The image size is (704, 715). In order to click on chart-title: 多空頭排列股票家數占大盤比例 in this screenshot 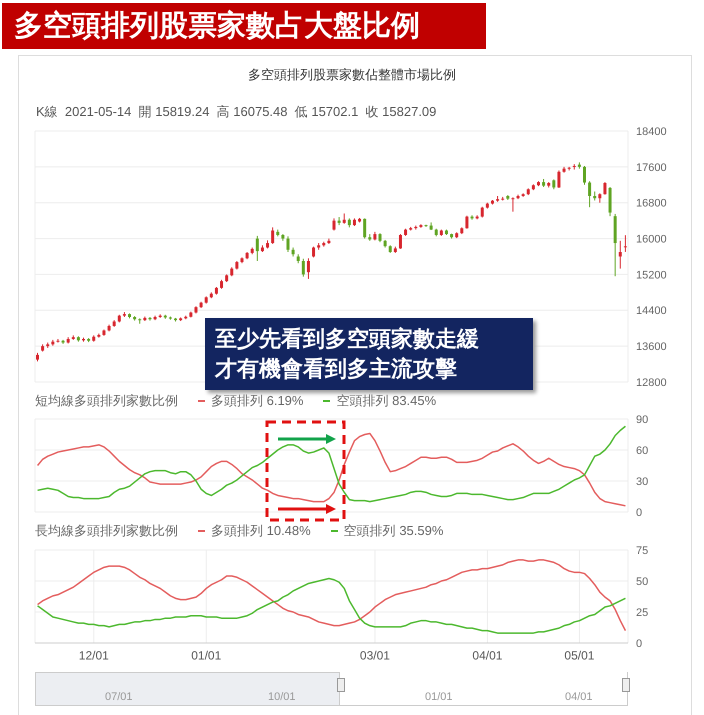, I will do `click(244, 26)`.